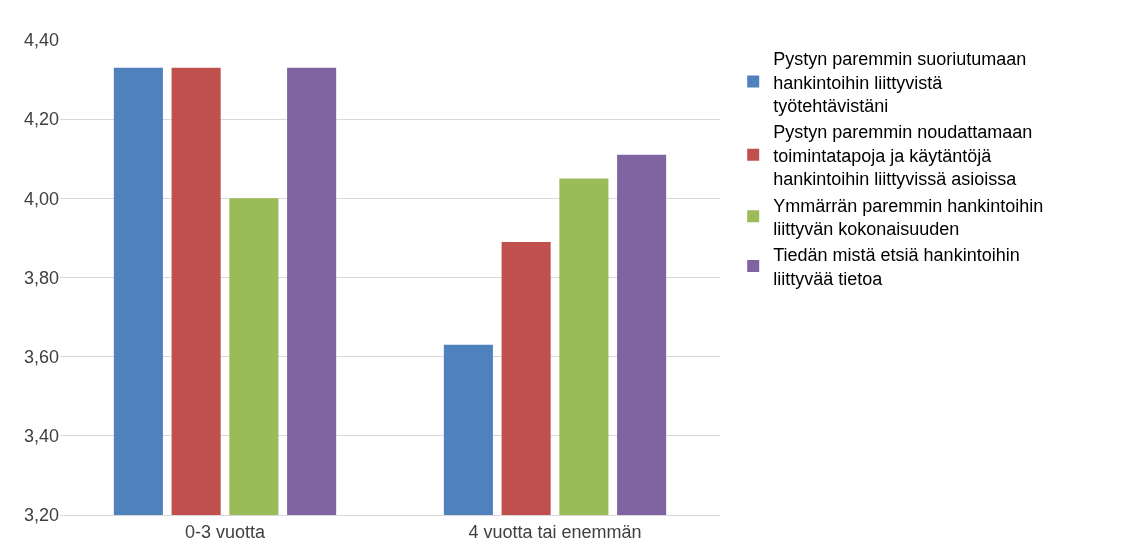 This screenshot has width=1130, height=560. Describe the element at coordinates (41, 198) in the screenshot. I see `y-tick-label: 4,00` at that location.